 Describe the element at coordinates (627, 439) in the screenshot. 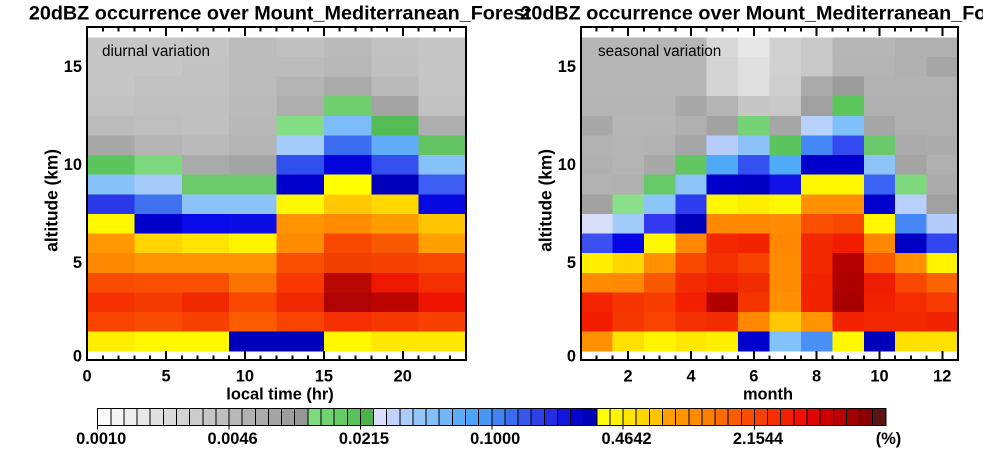

I see `svg-text: 0.4642` at that location.